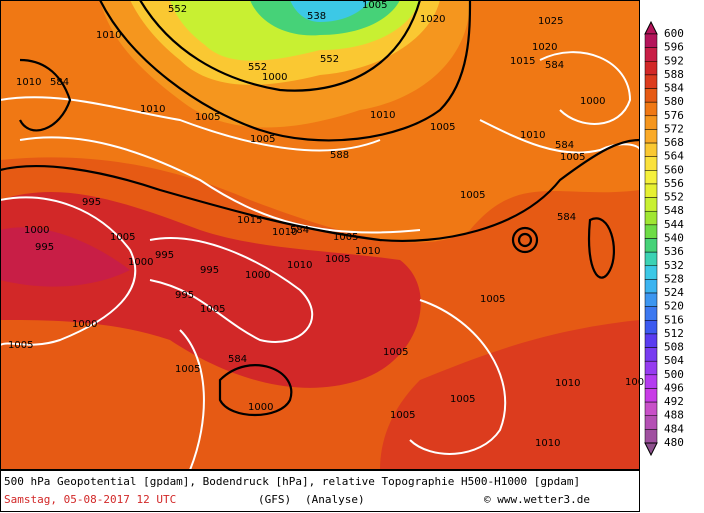 This screenshot has width=704, height=513. What do you see at coordinates (674, 101) in the screenshot?
I see `colorbar-label: 580` at bounding box center [674, 101].